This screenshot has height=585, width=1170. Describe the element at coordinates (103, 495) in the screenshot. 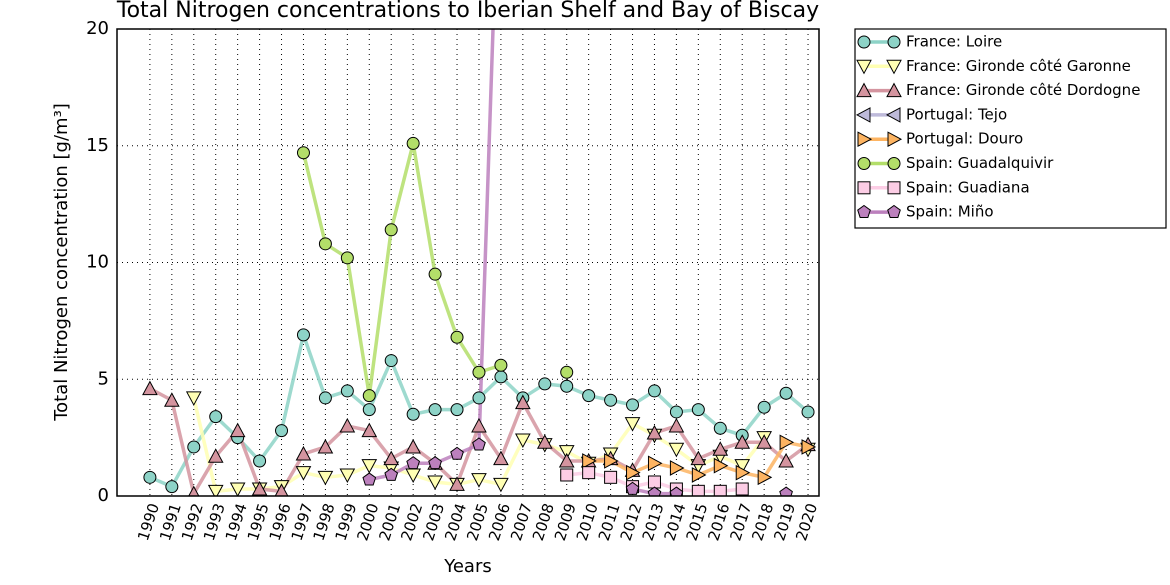

I see `y-tick-label: 0` at that location.